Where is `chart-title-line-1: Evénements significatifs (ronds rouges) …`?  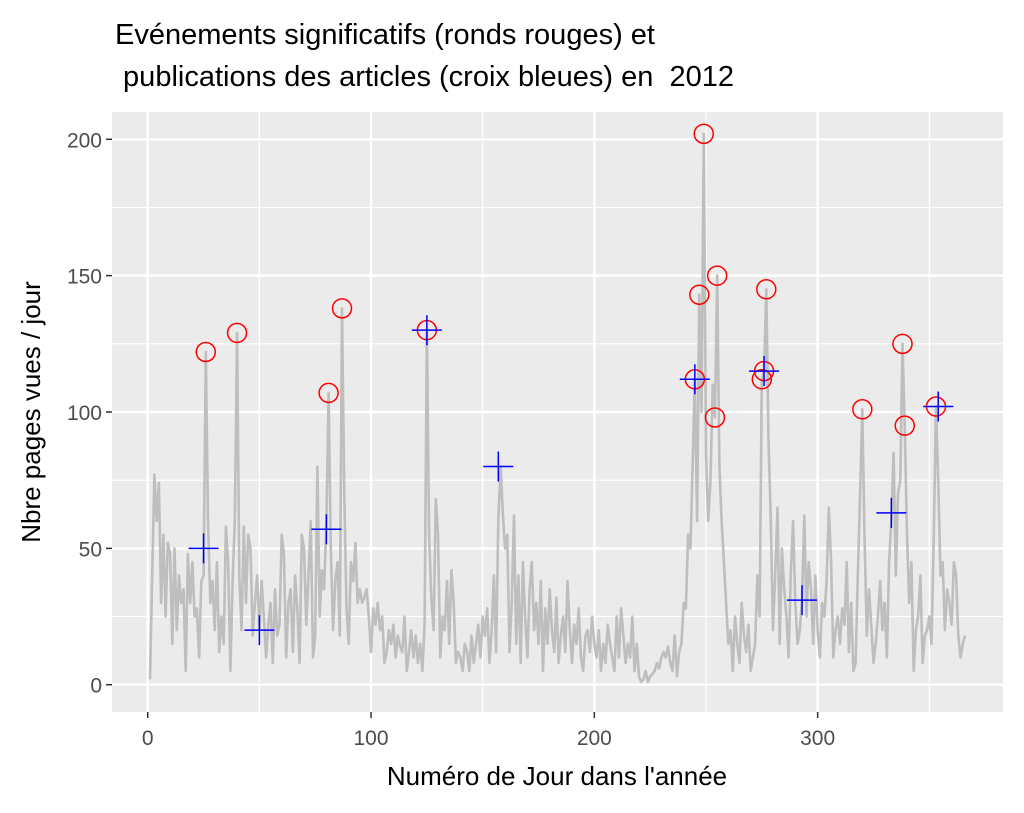 chart-title-line-1: Evénements significatifs (ronds rouges) … is located at coordinates (385, 35).